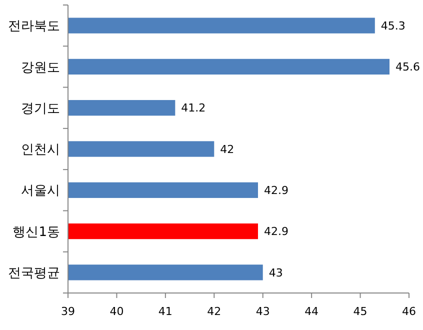  Describe the element at coordinates (40, 108) in the screenshot. I see `y-tick-label: 경기도` at that location.